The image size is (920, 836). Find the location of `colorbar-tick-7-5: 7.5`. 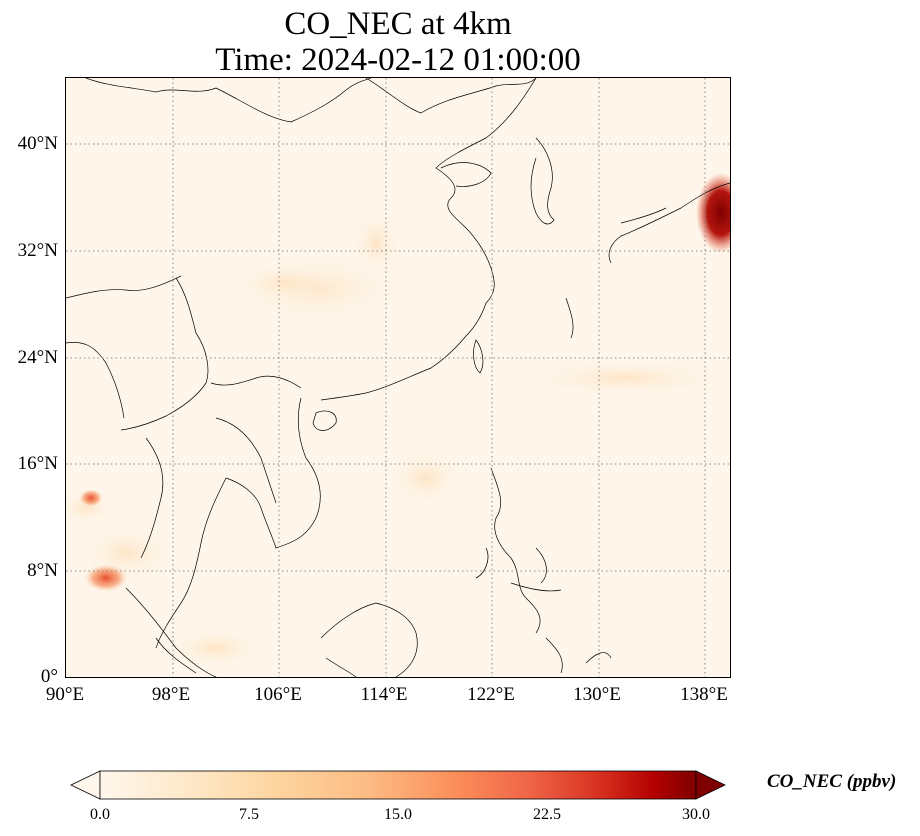

colorbar-tick-7-5: 7.5 is located at coordinates (249, 814).